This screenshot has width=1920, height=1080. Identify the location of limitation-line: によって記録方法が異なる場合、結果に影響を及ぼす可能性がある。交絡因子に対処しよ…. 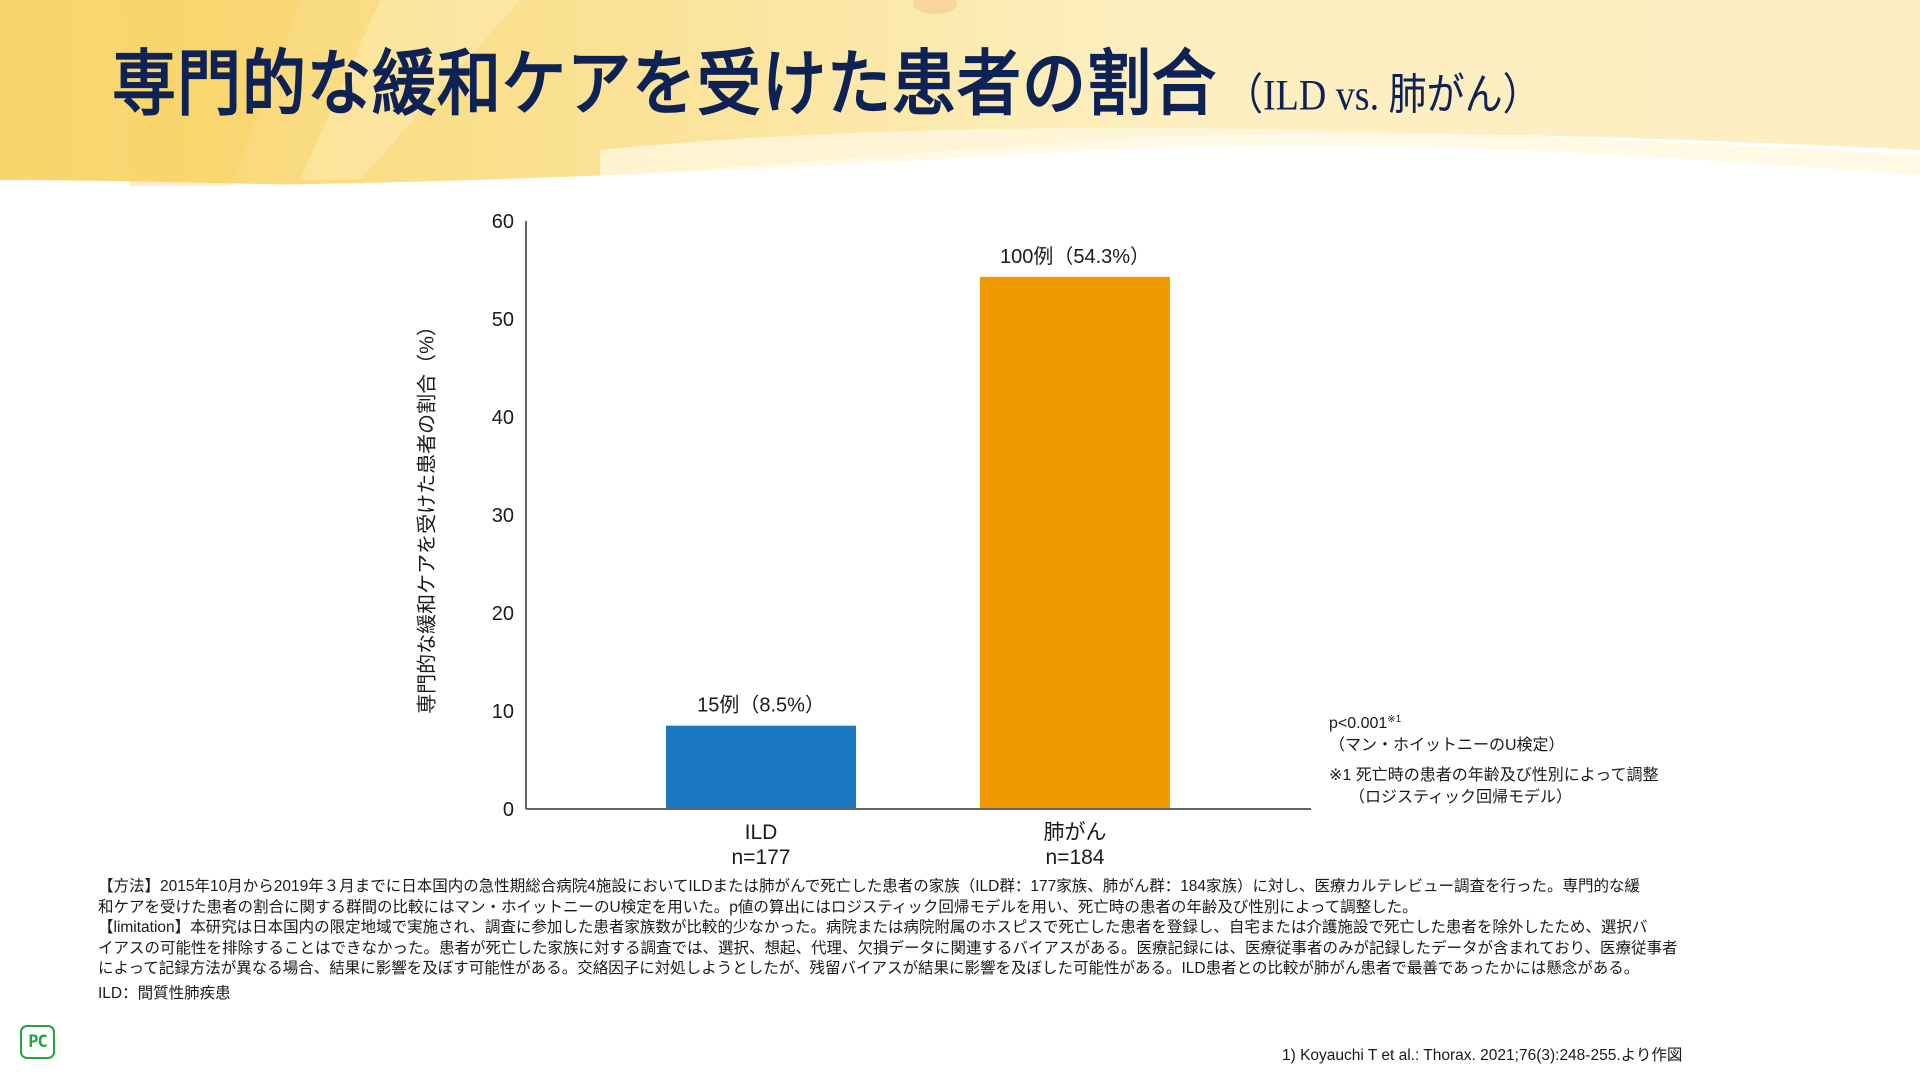
(869, 968).